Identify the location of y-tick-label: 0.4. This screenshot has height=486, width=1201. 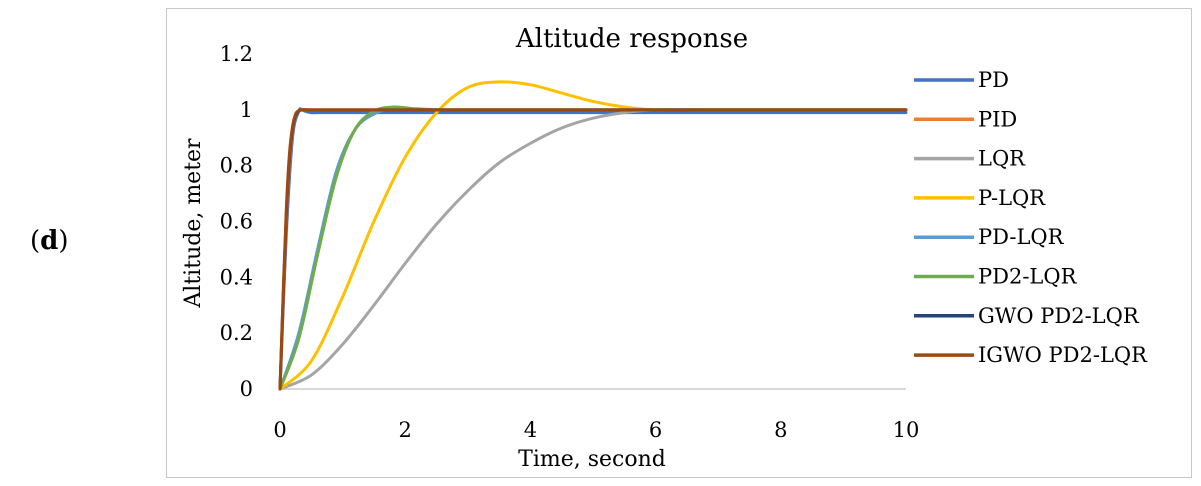
(236, 277).